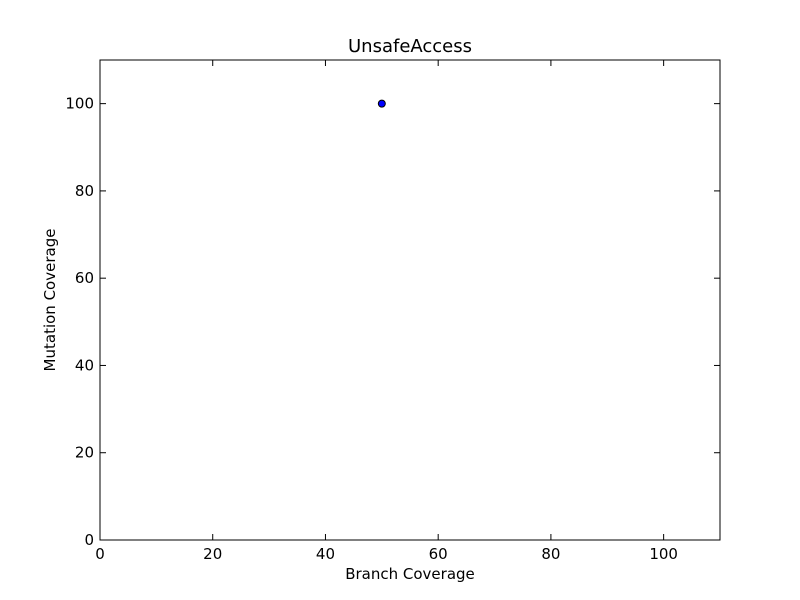 The height and width of the screenshot is (600, 800). I want to click on data-points, so click(381, 103).